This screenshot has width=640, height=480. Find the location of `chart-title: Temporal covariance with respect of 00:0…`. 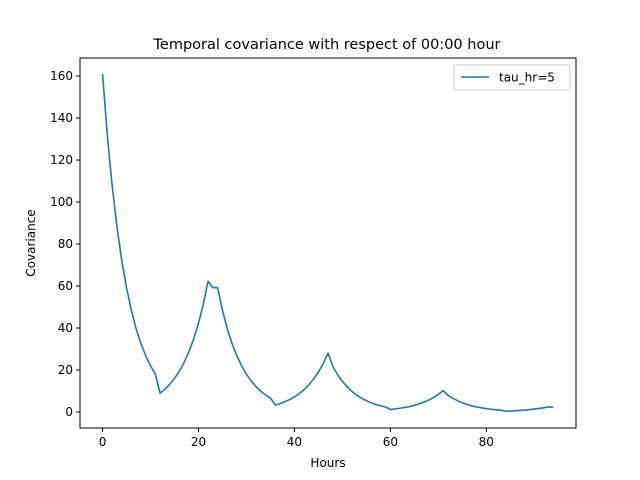

chart-title: Temporal covariance with respect of 00:0… is located at coordinates (327, 45).